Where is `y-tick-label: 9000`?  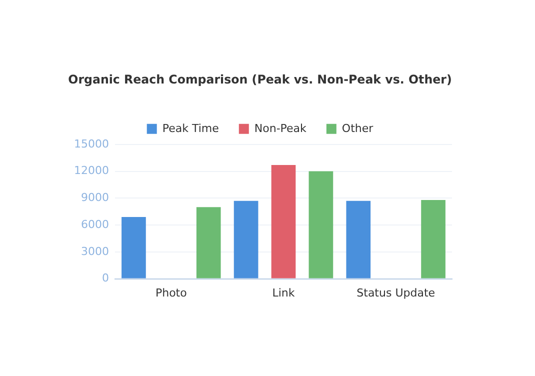 y-tick-label: 9000 is located at coordinates (94, 197).